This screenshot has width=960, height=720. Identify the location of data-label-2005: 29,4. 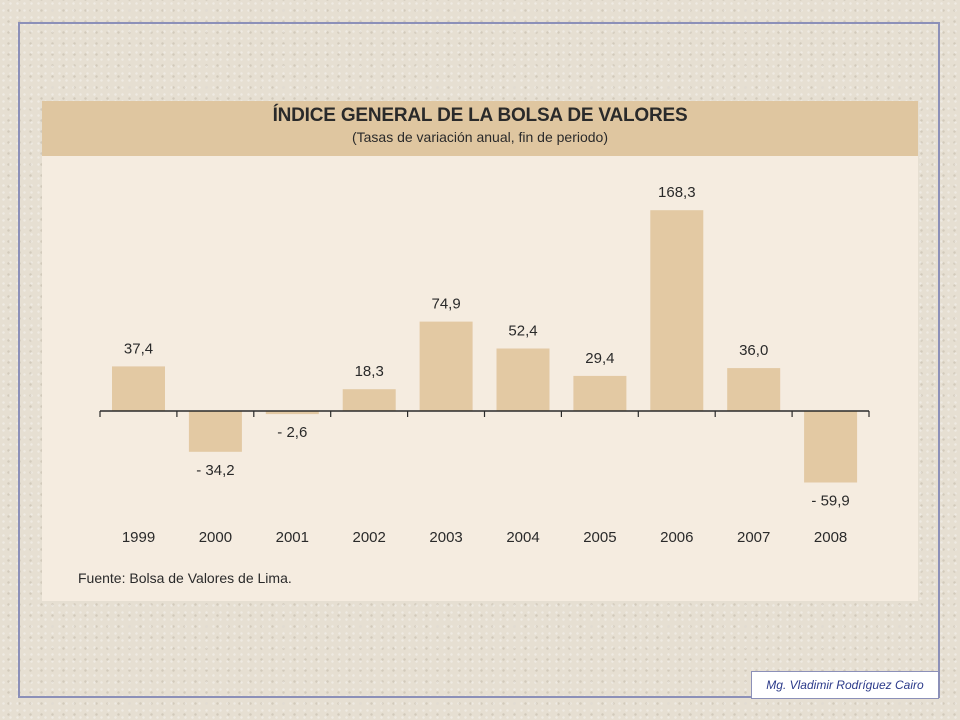
(599, 358).